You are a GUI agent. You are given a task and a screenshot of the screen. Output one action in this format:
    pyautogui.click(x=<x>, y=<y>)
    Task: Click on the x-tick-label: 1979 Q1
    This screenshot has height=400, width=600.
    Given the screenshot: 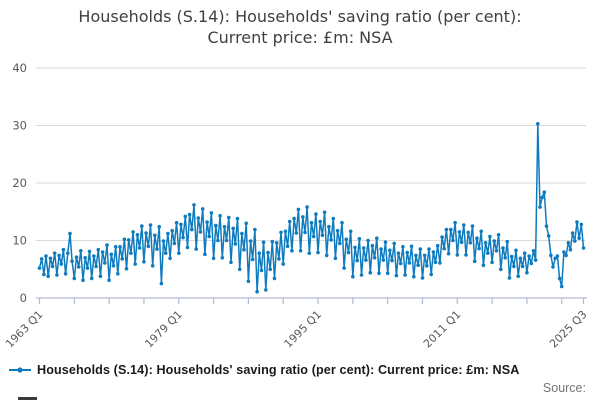 What is the action you would take?
    pyautogui.click(x=163, y=329)
    